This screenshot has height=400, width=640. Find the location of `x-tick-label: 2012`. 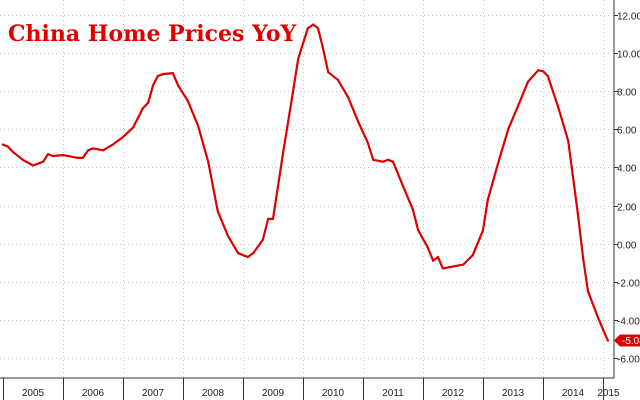

x-tick-label: 2012 is located at coordinates (453, 393).